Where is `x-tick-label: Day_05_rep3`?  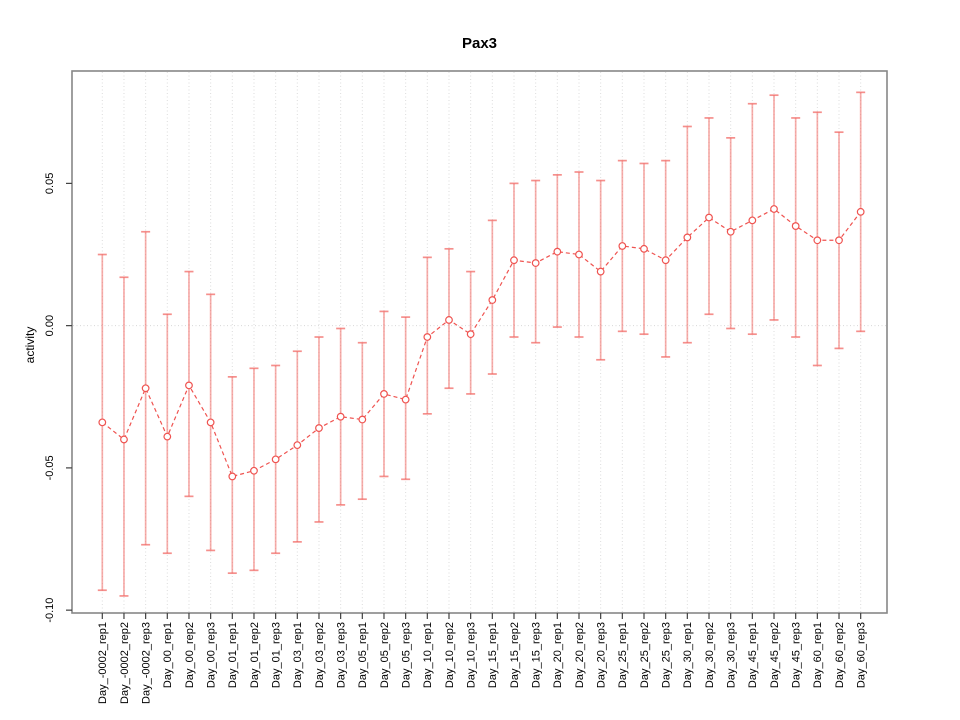
x-tick-label: Day_05_rep3 is located at coordinates (406, 655).